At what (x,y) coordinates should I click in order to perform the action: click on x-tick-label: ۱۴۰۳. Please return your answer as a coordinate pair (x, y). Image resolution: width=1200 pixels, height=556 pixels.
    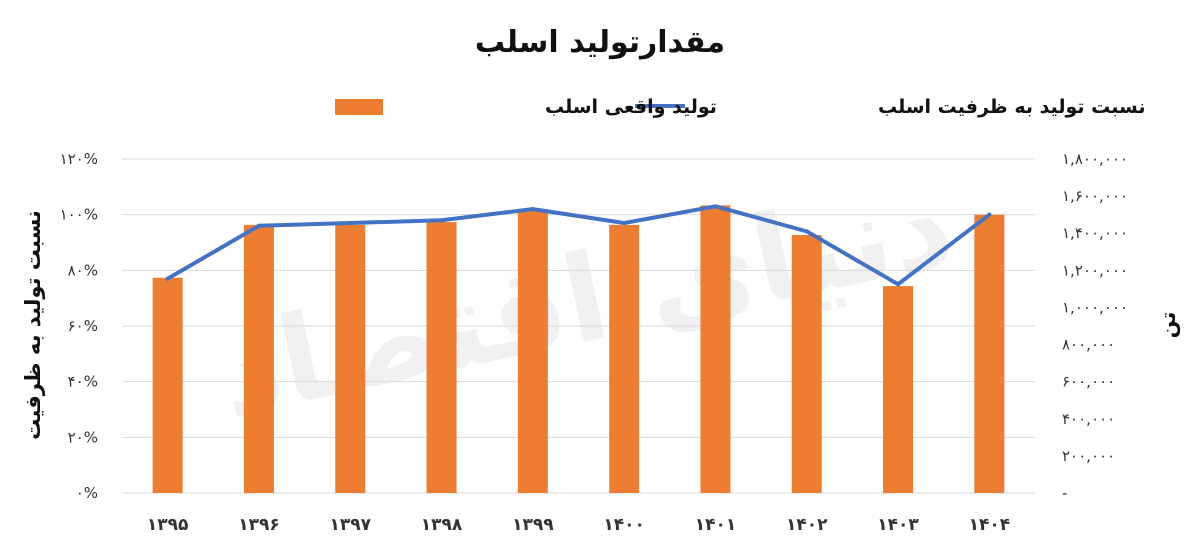
    Looking at the image, I should click on (898, 525).